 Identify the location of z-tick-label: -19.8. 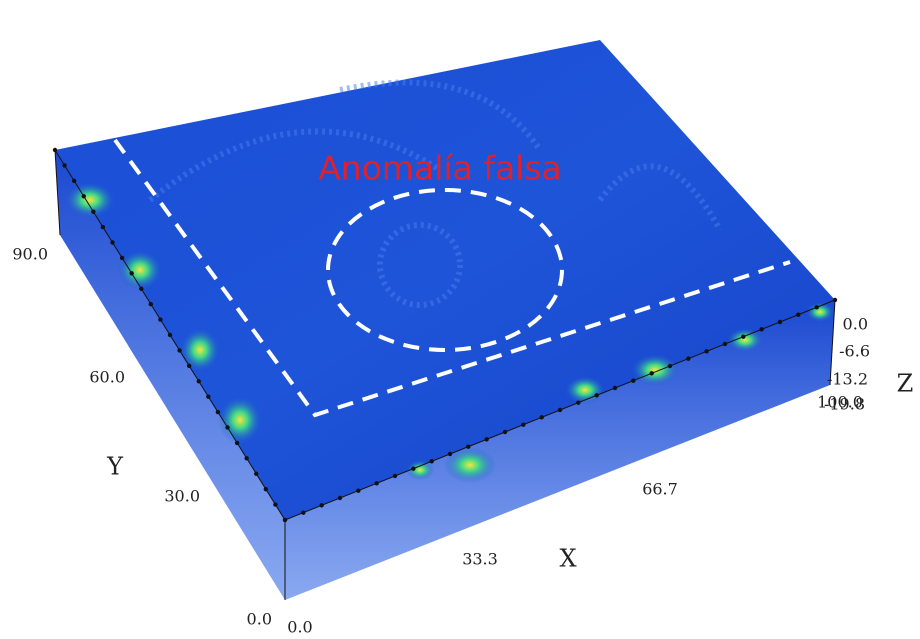
(844, 404).